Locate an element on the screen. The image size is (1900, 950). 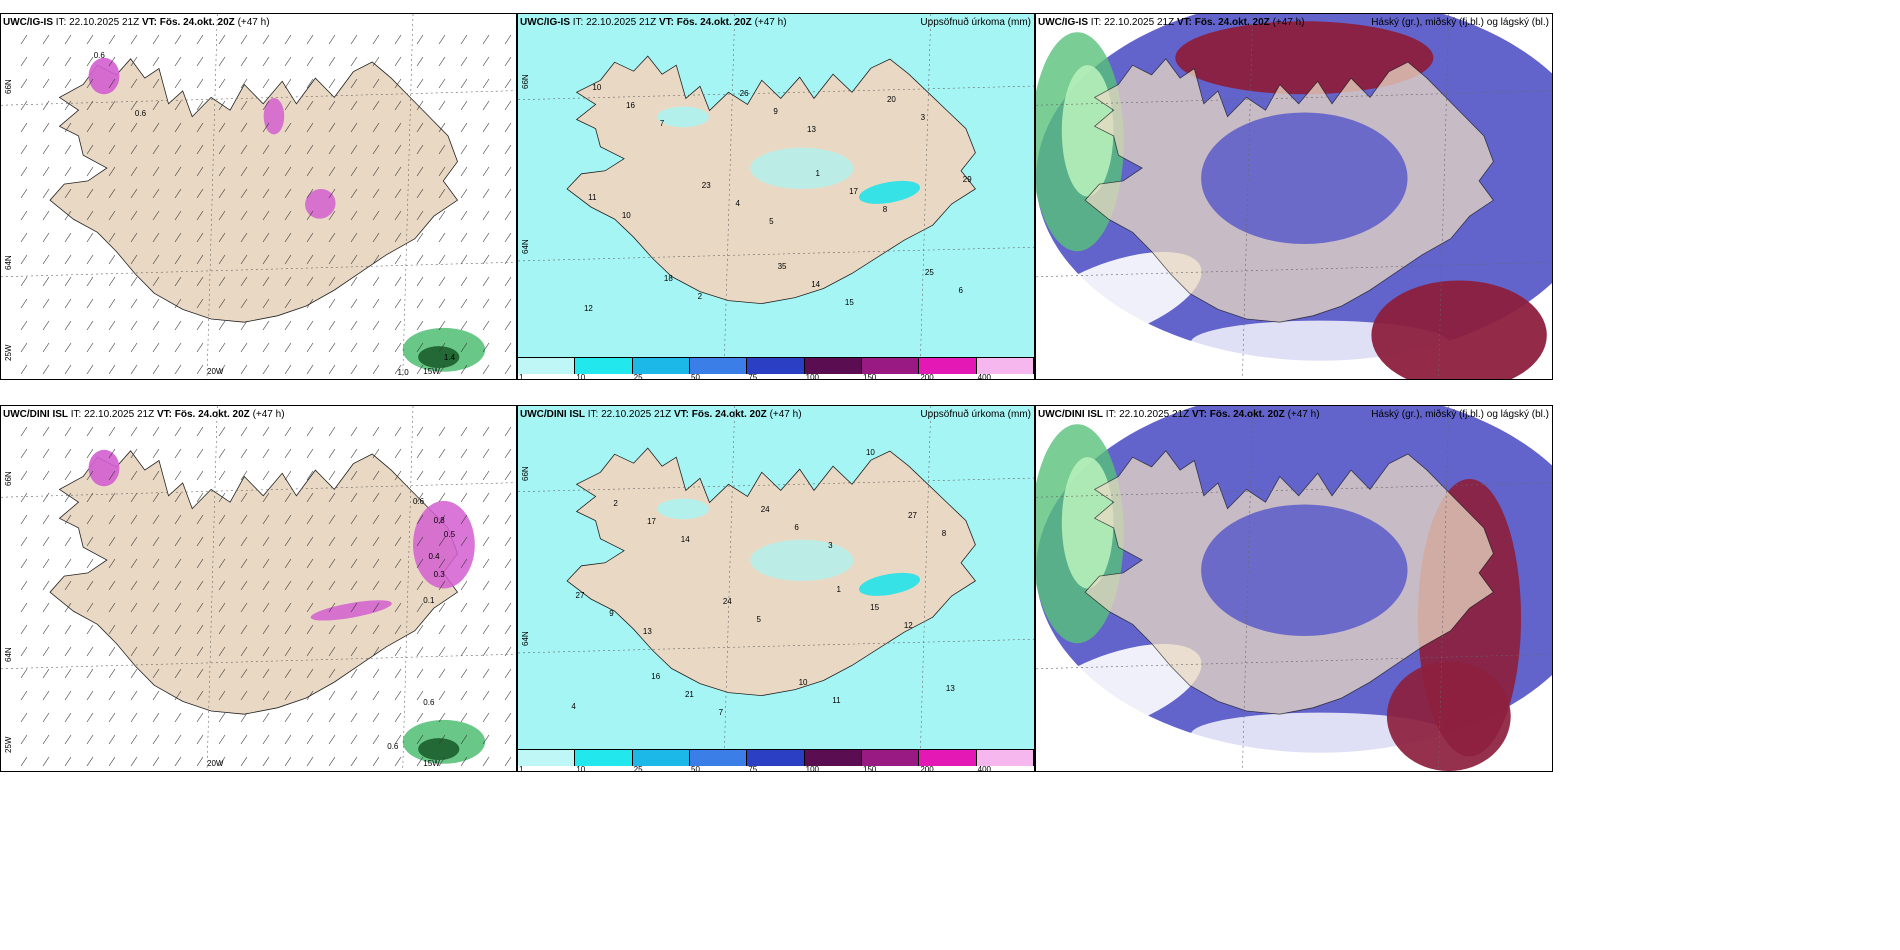
model-name: UWC/DINI ISL is located at coordinates (552, 414).